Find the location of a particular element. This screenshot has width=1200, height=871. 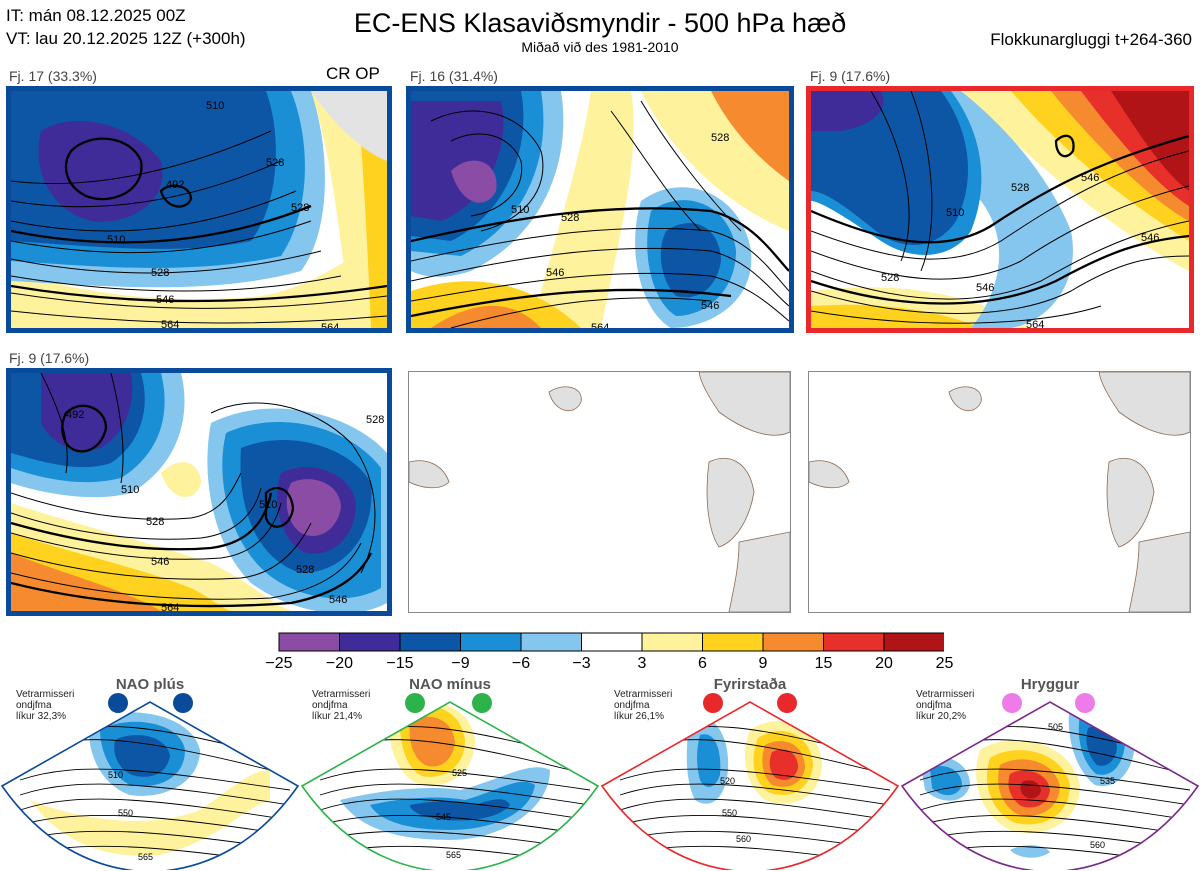

regime-note: Vetrarmisseri ondjfma líkur 21,4% is located at coordinates (341, 705).